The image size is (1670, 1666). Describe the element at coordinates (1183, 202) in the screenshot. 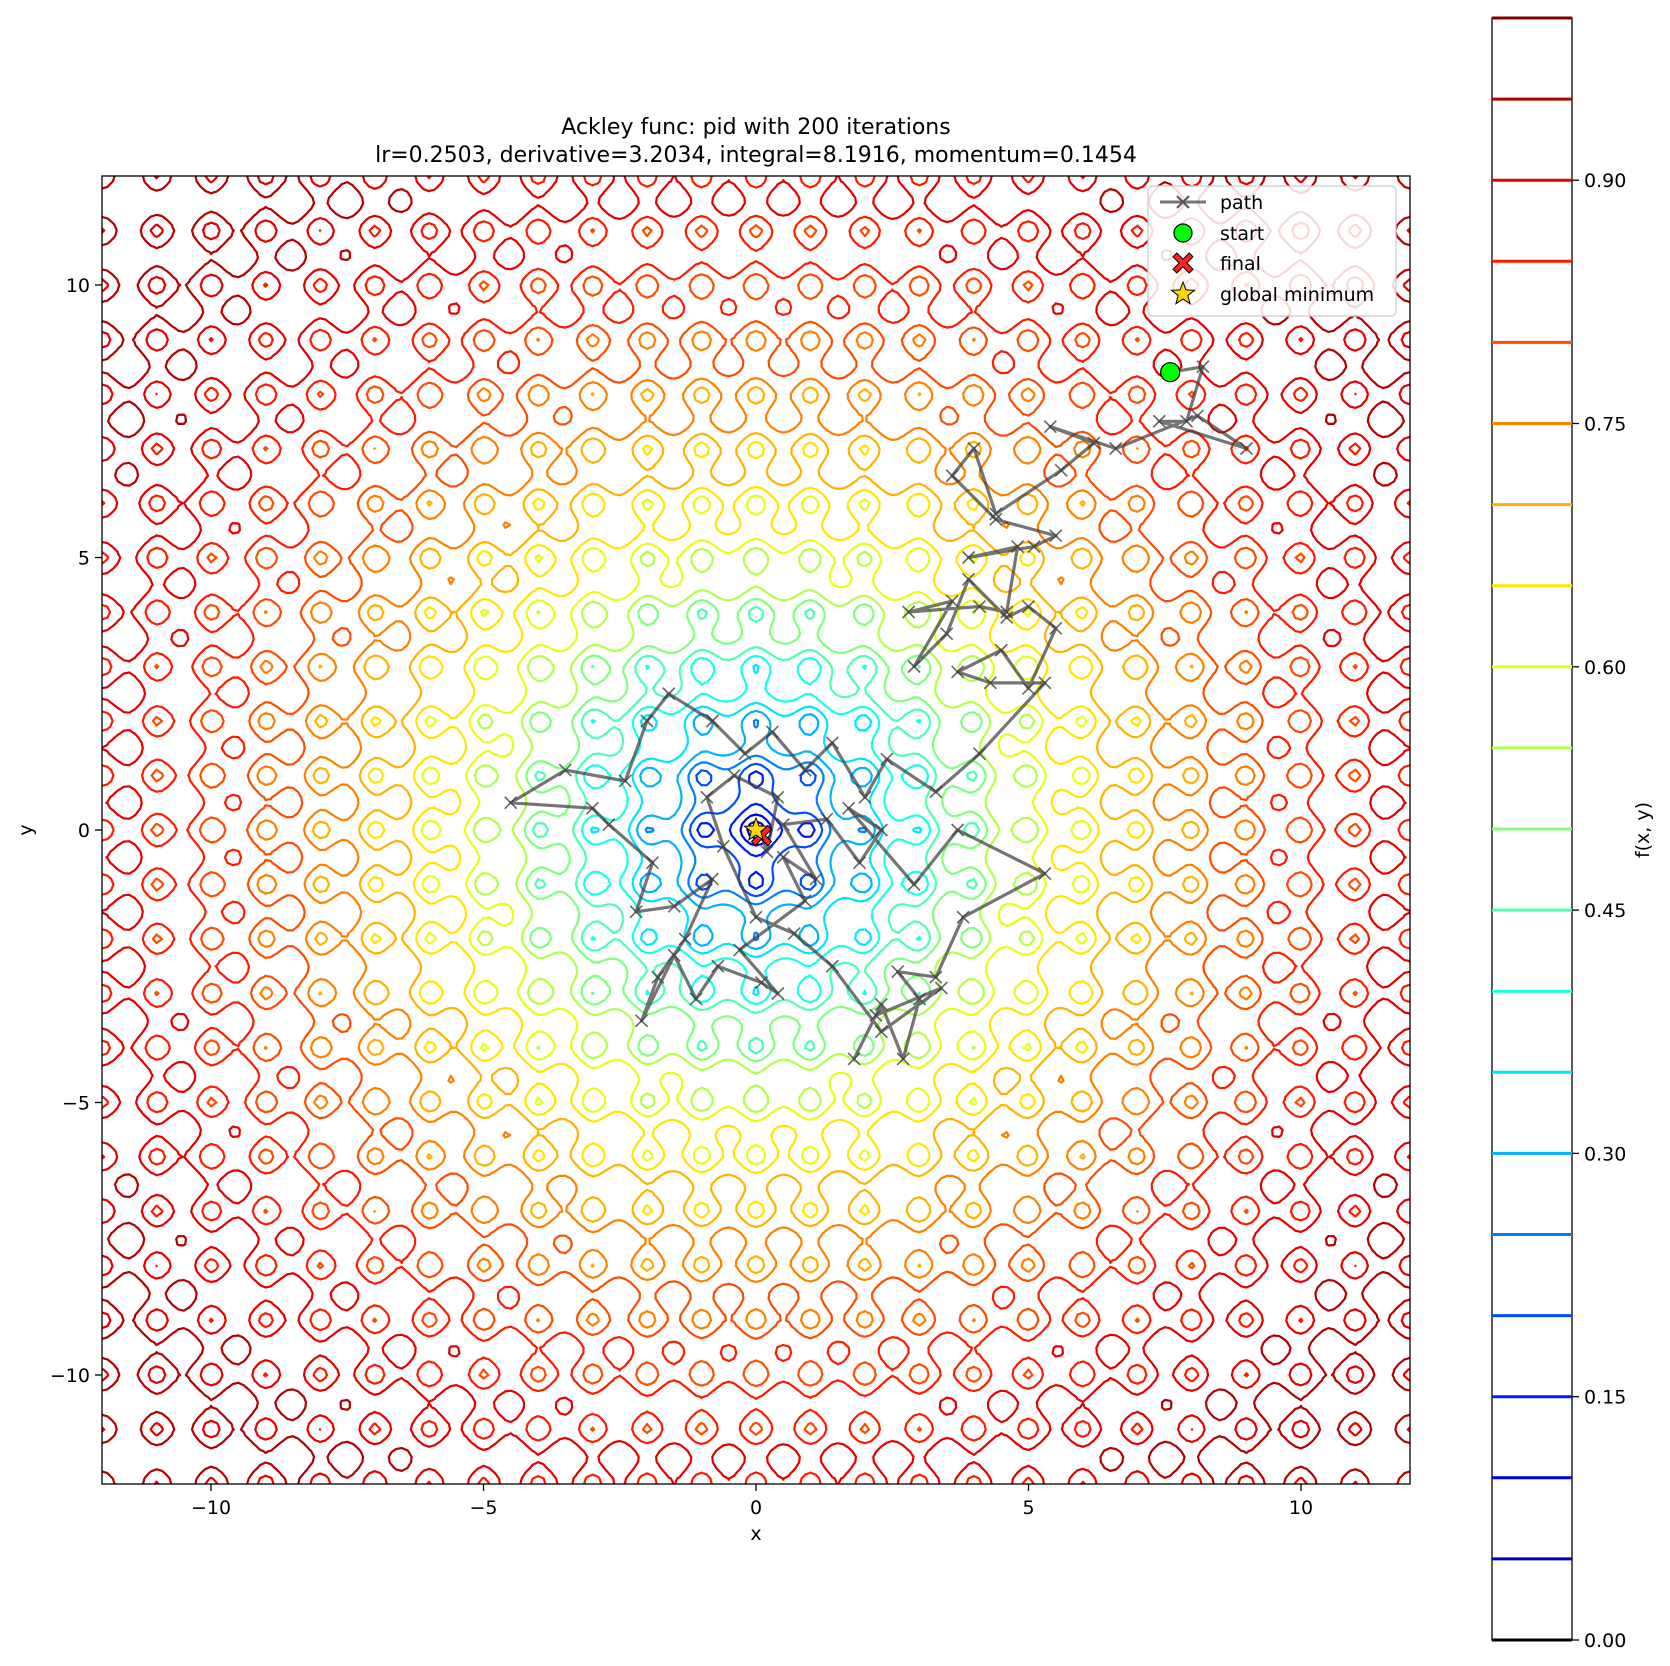

I see `legend-path-marker` at that location.